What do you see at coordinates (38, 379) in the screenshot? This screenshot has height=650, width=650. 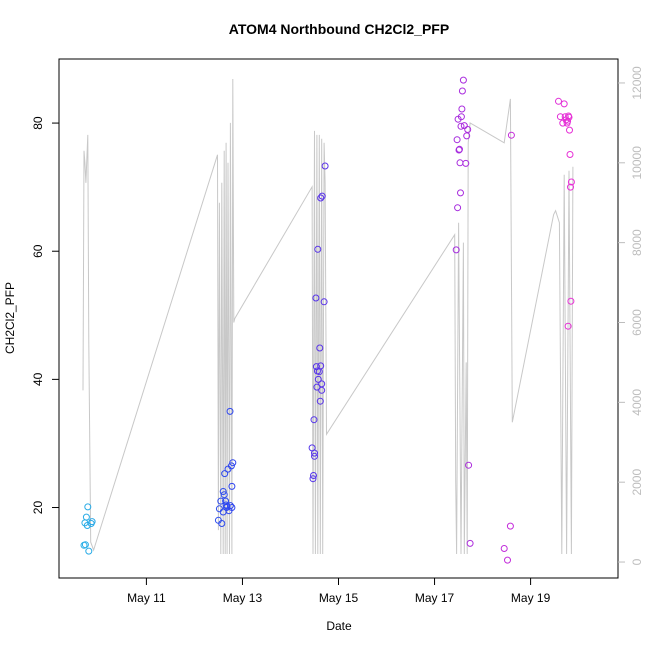 I see `y-tick-label: 40` at bounding box center [38, 379].